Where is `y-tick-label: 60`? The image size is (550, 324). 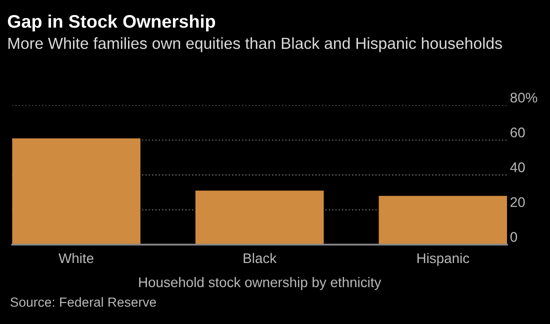
y-tick-label: 60 is located at coordinates (517, 133).